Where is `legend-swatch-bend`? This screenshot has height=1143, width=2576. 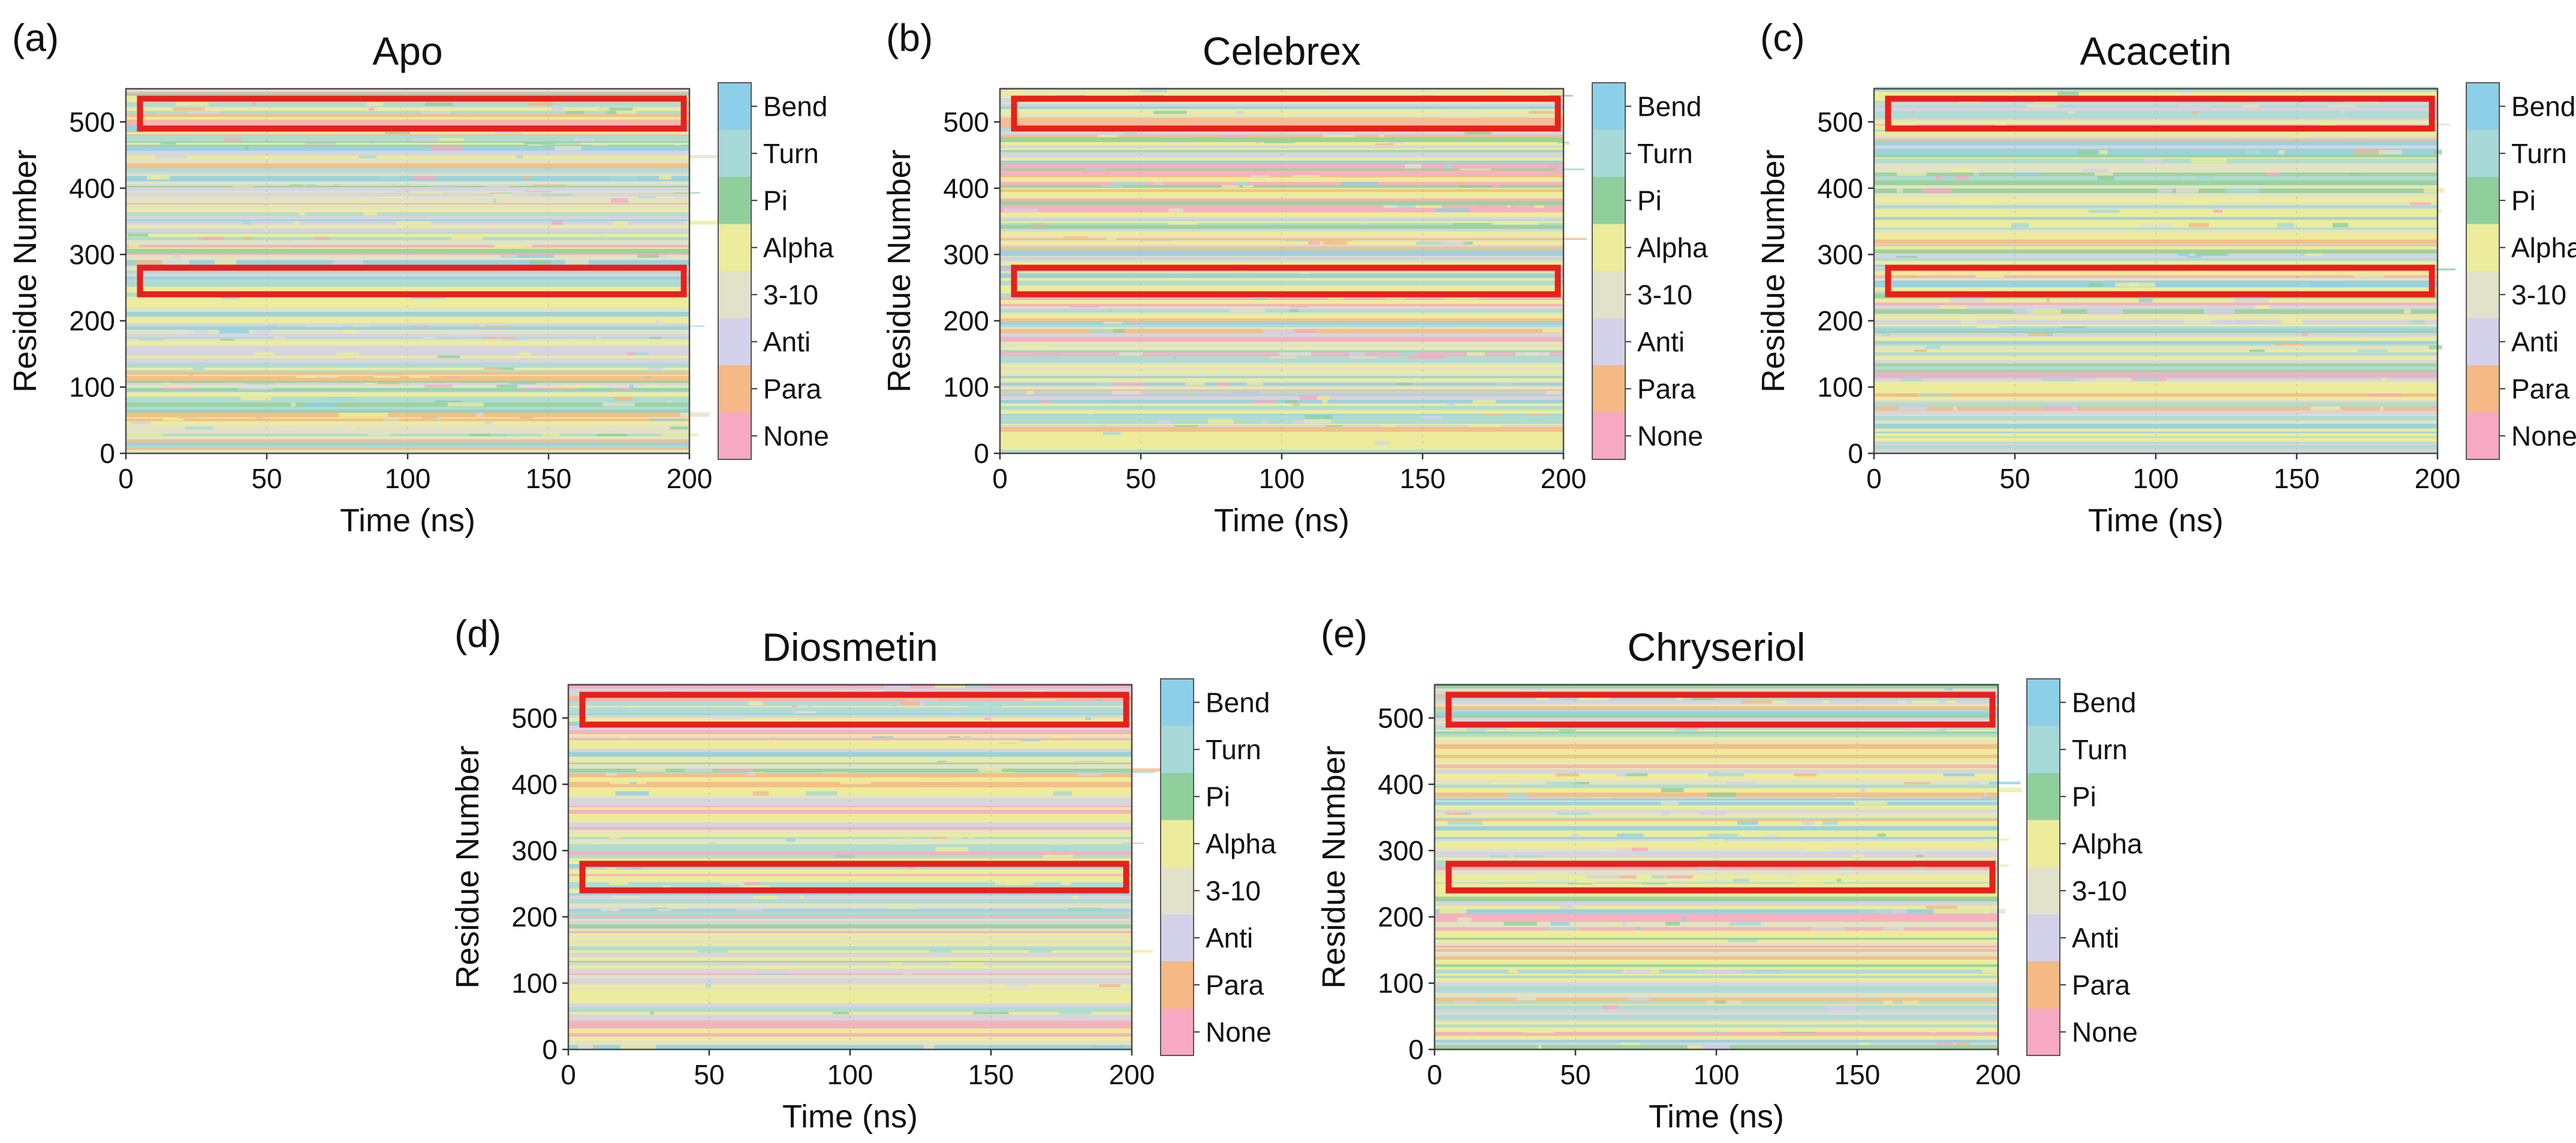 legend-swatch-bend is located at coordinates (2483, 106).